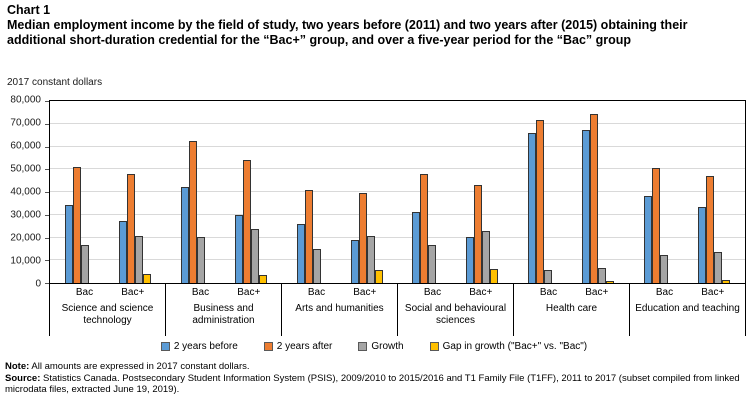  Describe the element at coordinates (340, 310) in the screenshot. I see `x-group-cell: Bac Bac+ Arts and humanities` at that location.